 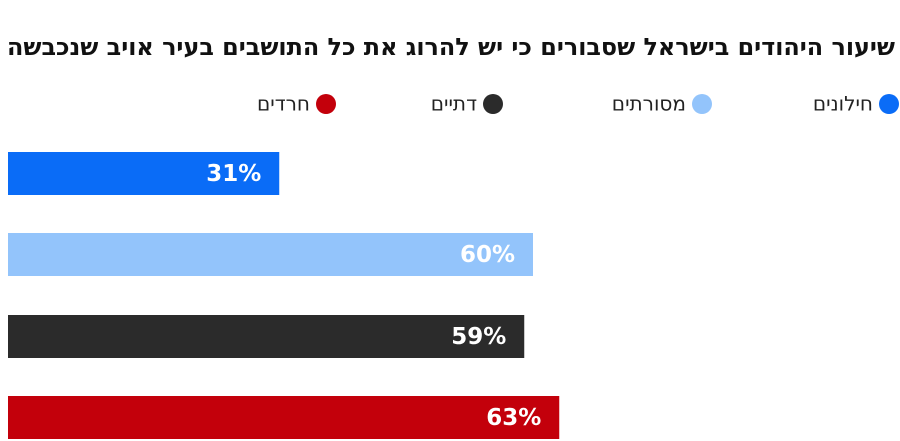 I want to click on legend-label: דתיים, so click(x=454, y=104).